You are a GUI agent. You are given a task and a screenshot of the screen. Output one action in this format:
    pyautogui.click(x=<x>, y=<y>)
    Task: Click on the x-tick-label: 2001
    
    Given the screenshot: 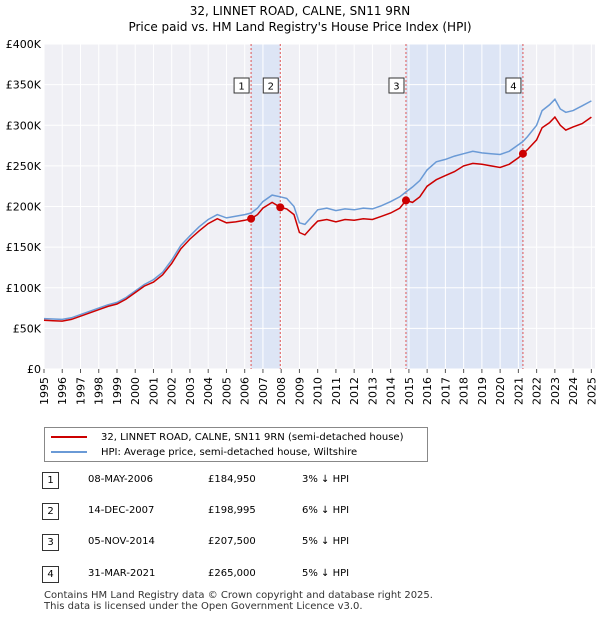 What is the action you would take?
    pyautogui.click(x=153, y=391)
    